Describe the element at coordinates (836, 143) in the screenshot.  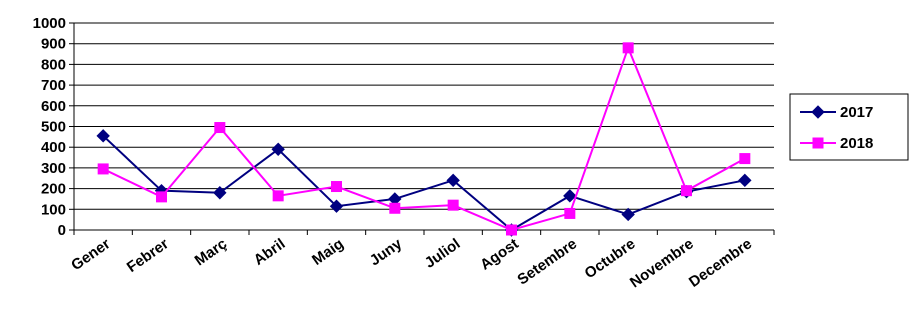
I see `legend-item-2018: 2018` at that location.